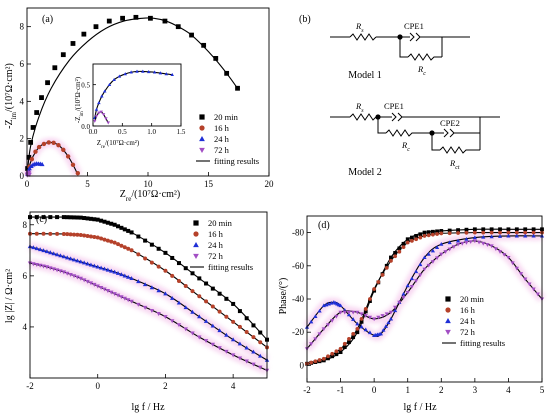 The width and height of the screenshot is (550, 417). Describe the element at coordinates (216, 245) in the screenshot. I see `bode-modulus-legend-label-24-h: 24 h` at that location.